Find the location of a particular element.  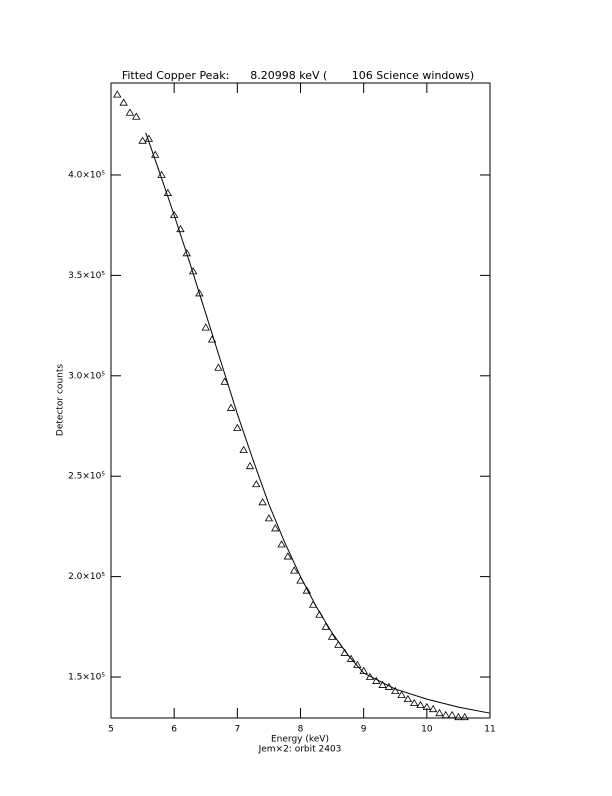

x-tick-label: 11 is located at coordinates (489, 730).